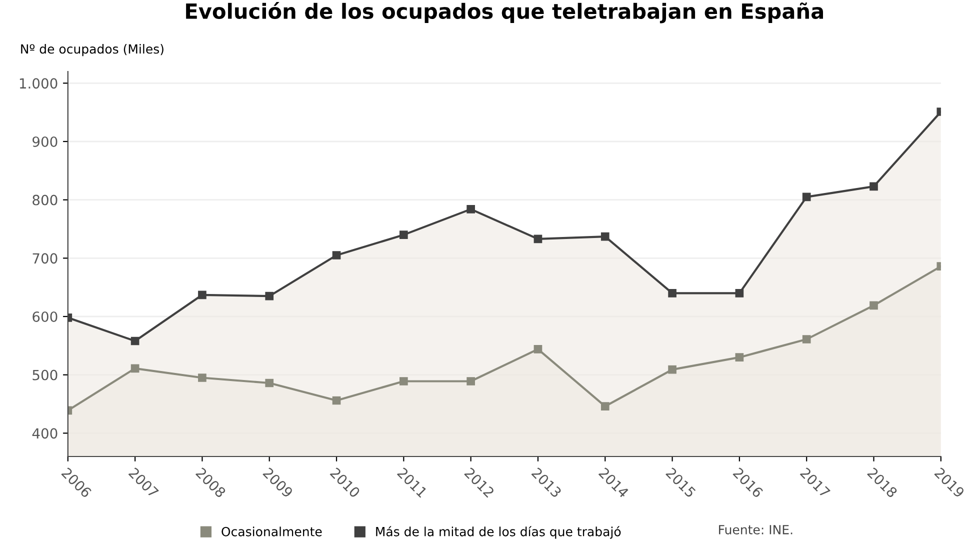  Describe the element at coordinates (45, 316) in the screenshot. I see `y-tick-label: 600` at that location.